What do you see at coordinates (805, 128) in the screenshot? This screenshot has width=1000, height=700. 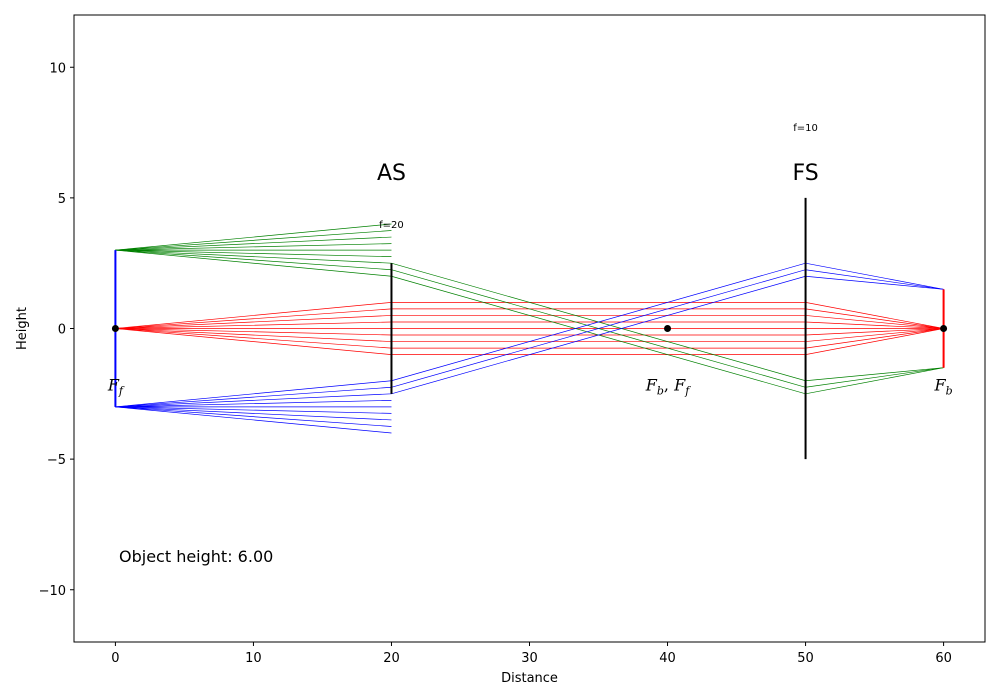 I see `field-stop-focal-label: f=10` at bounding box center [805, 128].